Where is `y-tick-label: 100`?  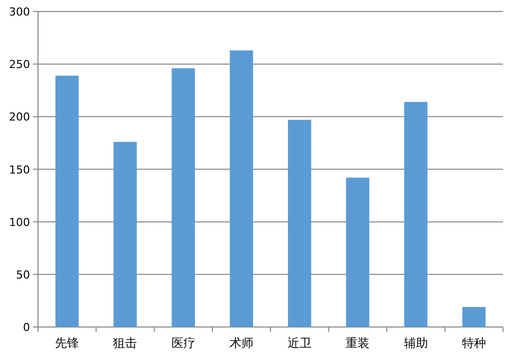
y-tick-label: 100 is located at coordinates (19, 222).